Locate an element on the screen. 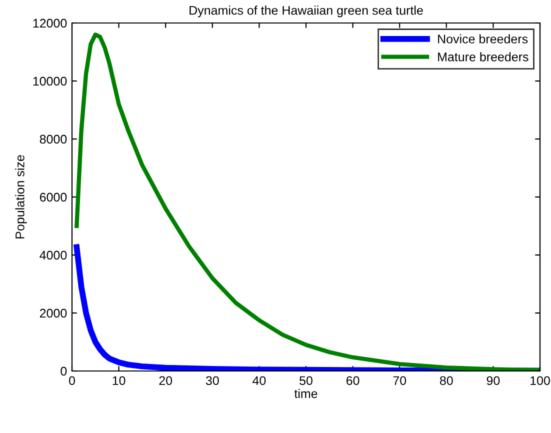 This screenshot has height=433, width=551. x-tick-label: 20 is located at coordinates (165, 381).